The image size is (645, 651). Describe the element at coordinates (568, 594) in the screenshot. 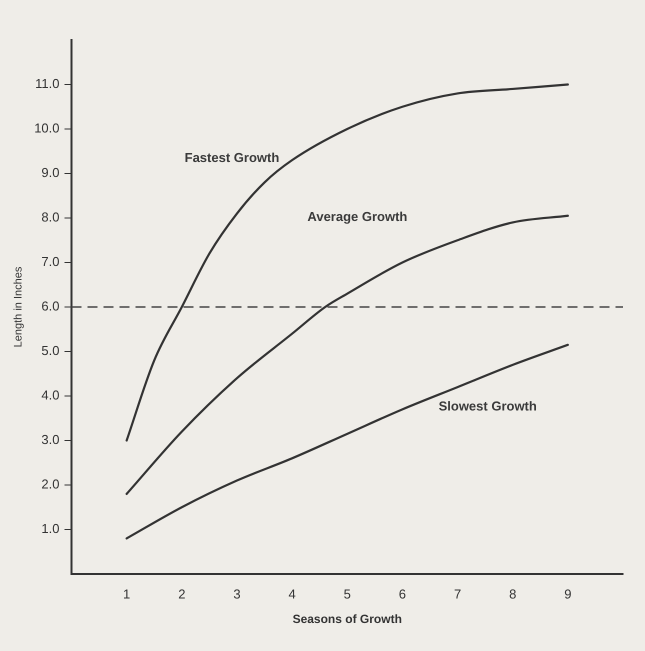

I see `x-tick-label: 9` at that location.